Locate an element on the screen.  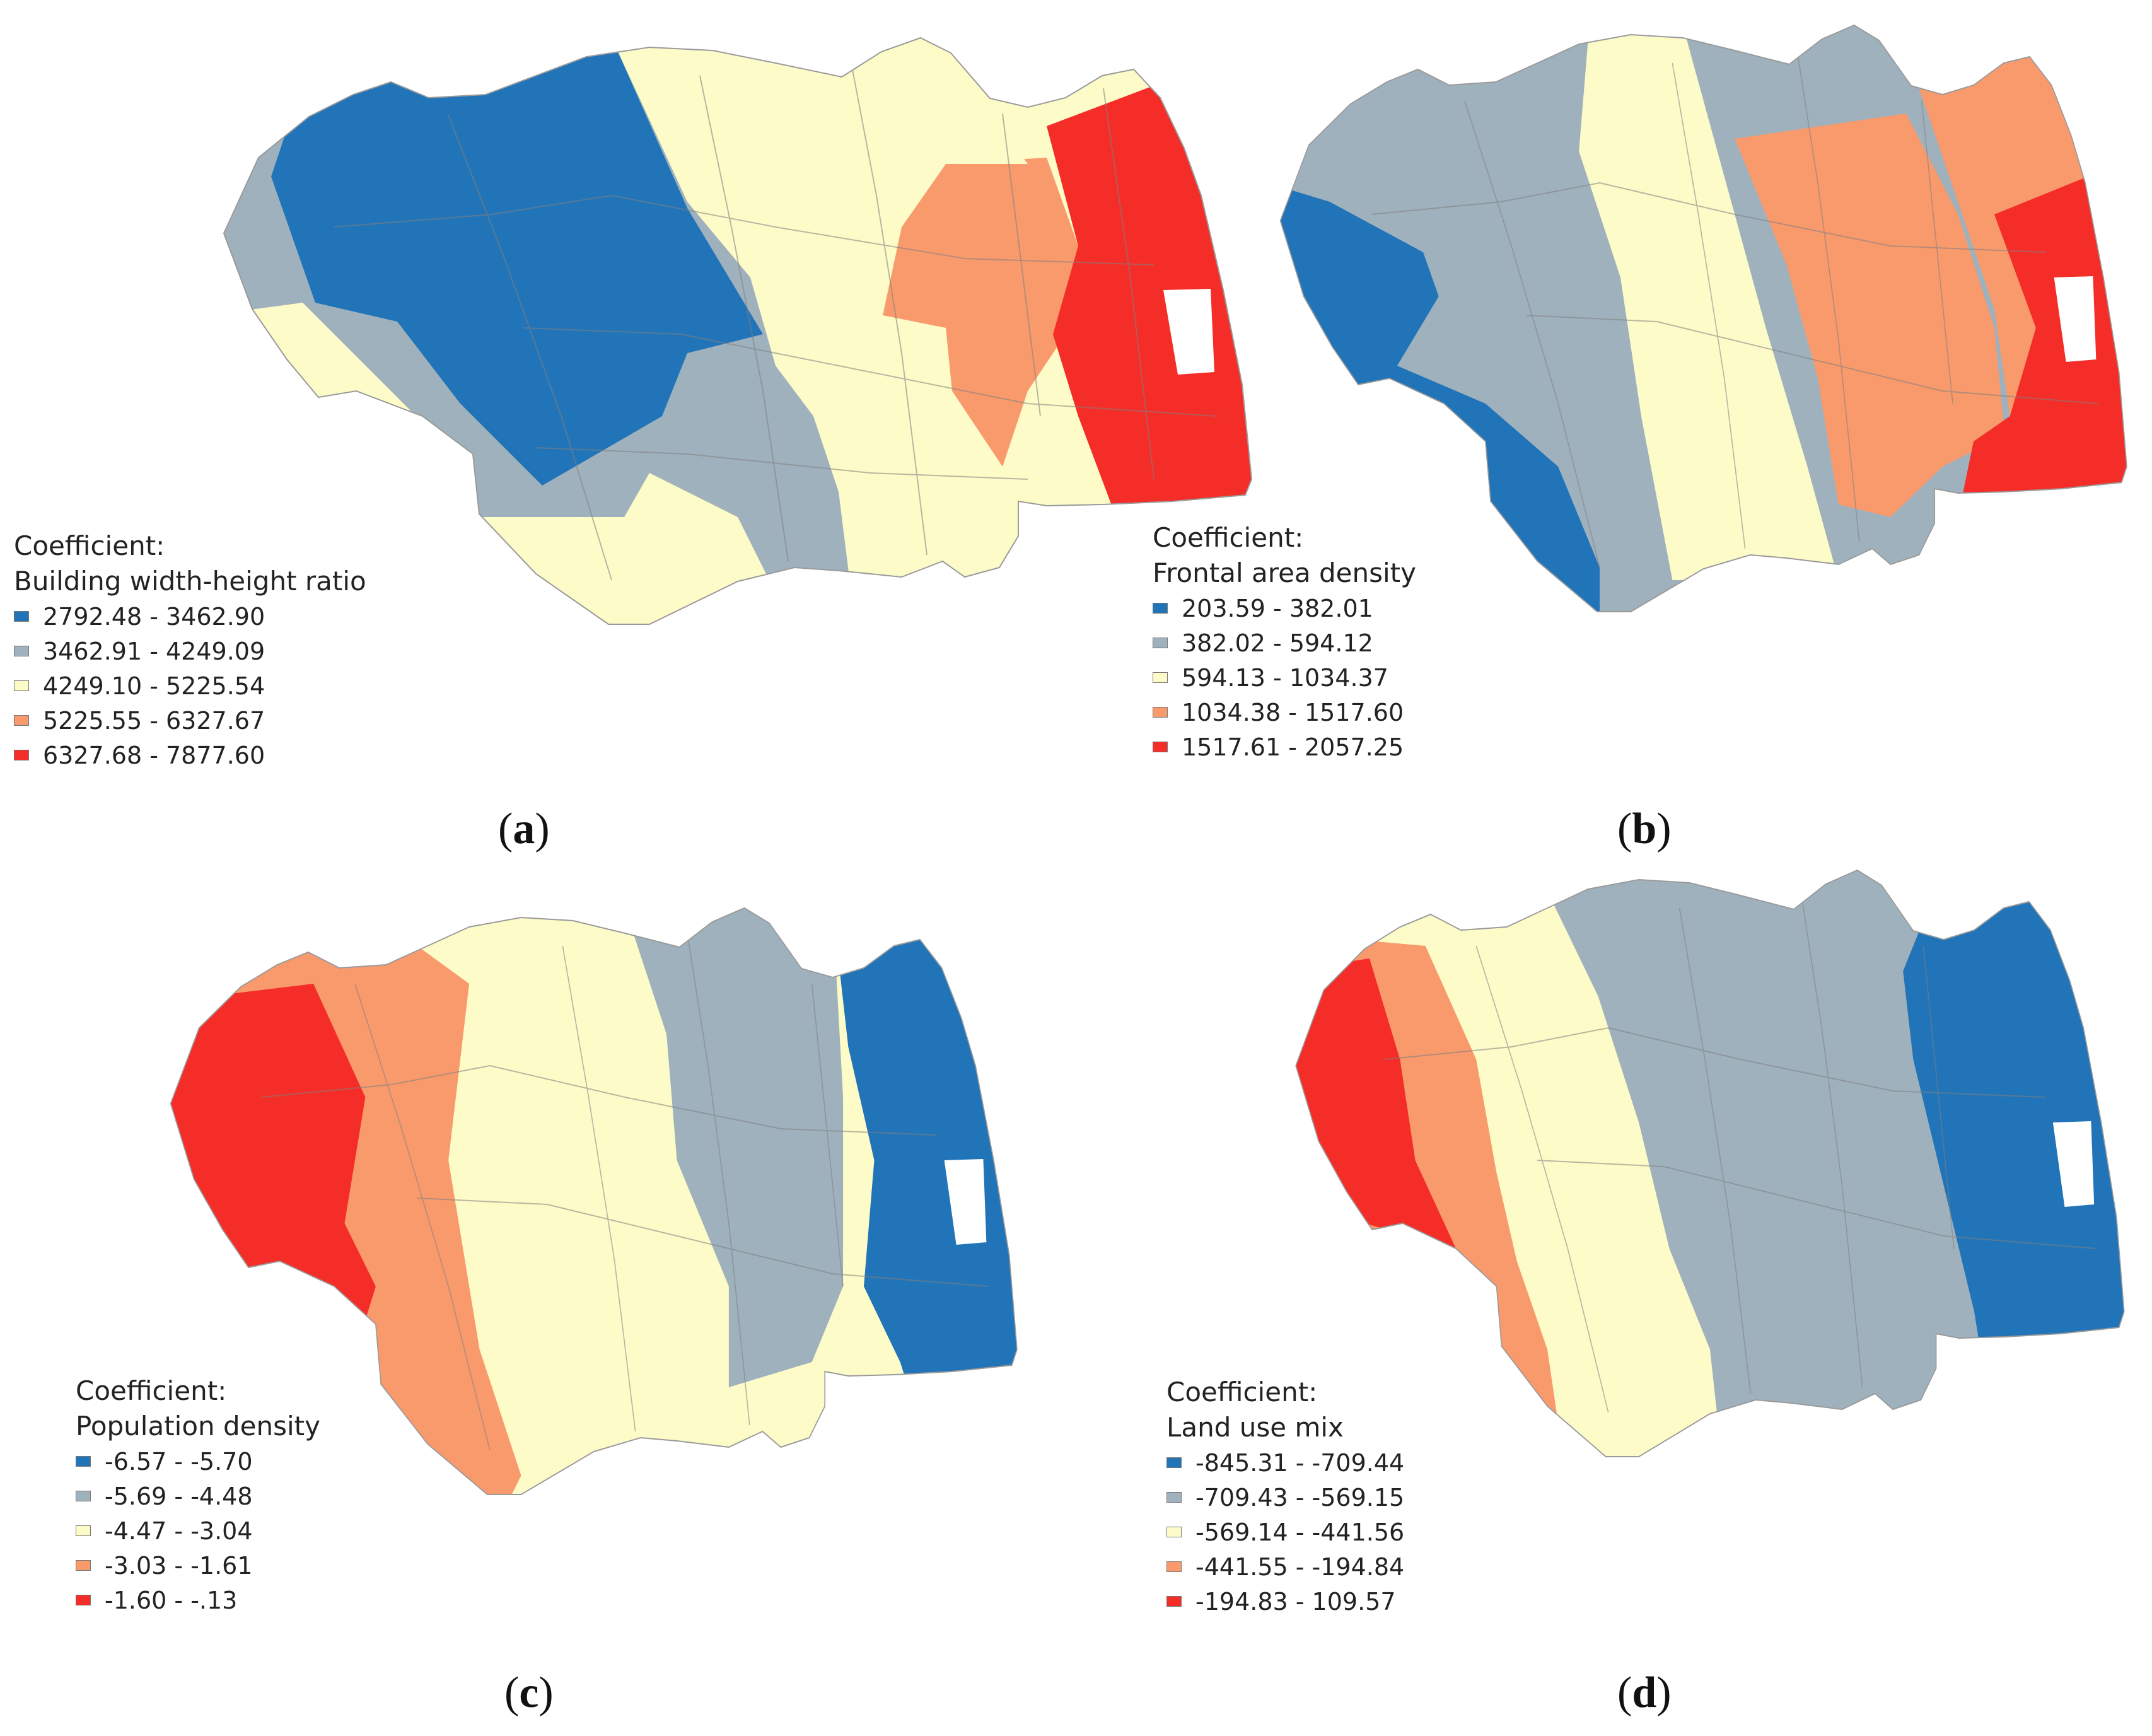
caption-d: (d) is located at coordinates (1644, 1693).